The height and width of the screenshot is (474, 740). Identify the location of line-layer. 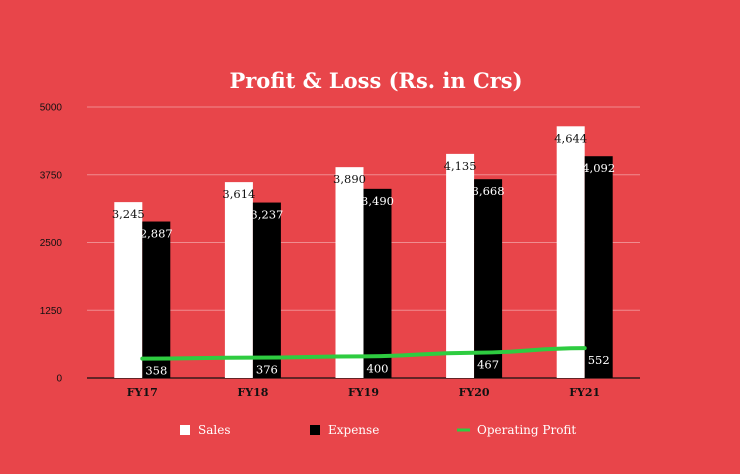
(363, 353).